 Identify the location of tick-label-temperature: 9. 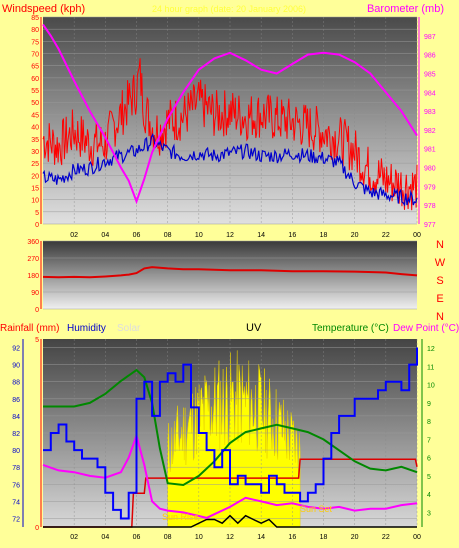
(429, 404).